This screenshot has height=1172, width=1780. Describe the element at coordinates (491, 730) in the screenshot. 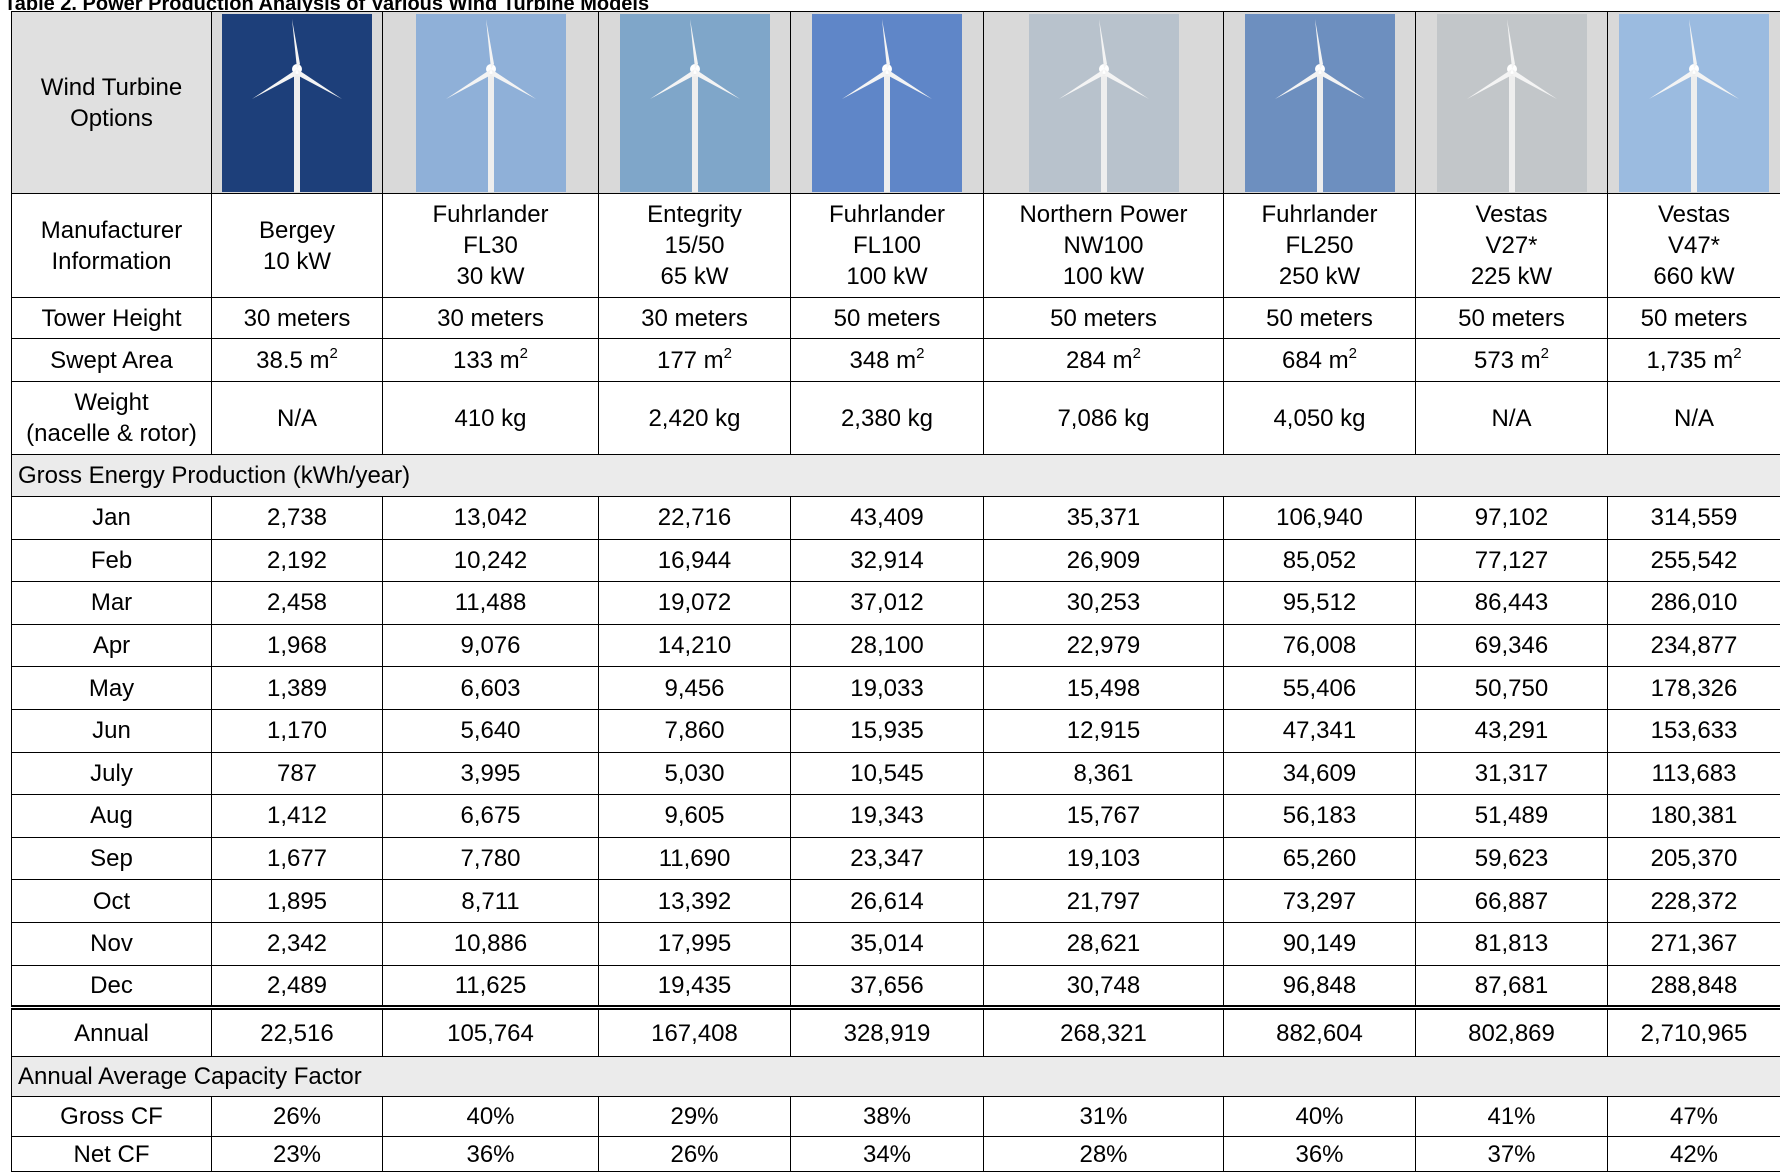

I see `data-cell: 5,640` at that location.